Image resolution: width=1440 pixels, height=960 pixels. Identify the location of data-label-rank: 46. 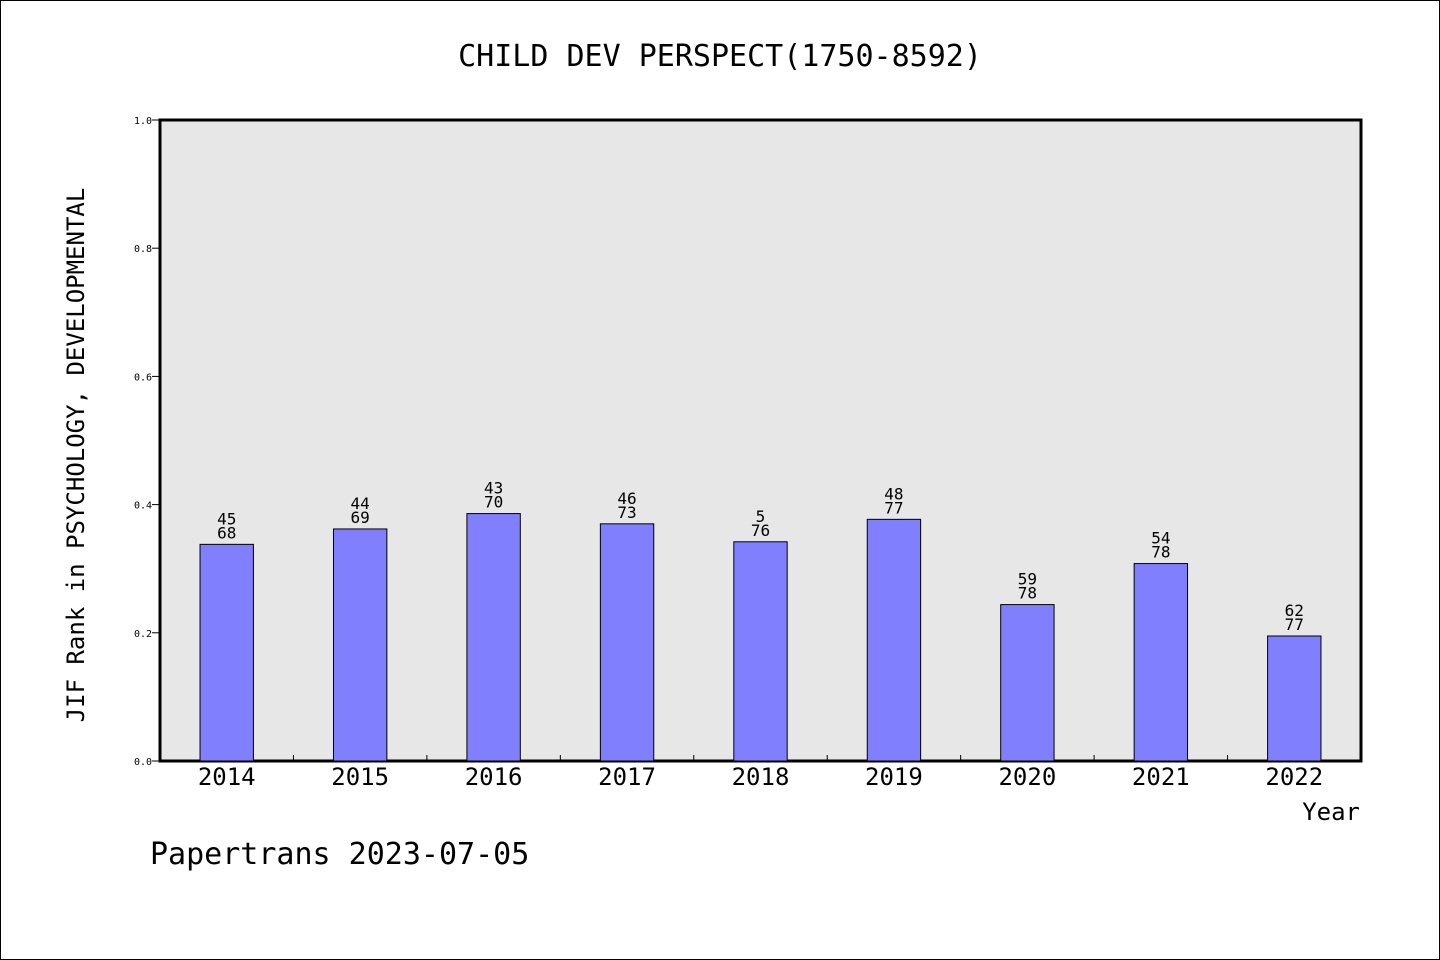
(626, 498).